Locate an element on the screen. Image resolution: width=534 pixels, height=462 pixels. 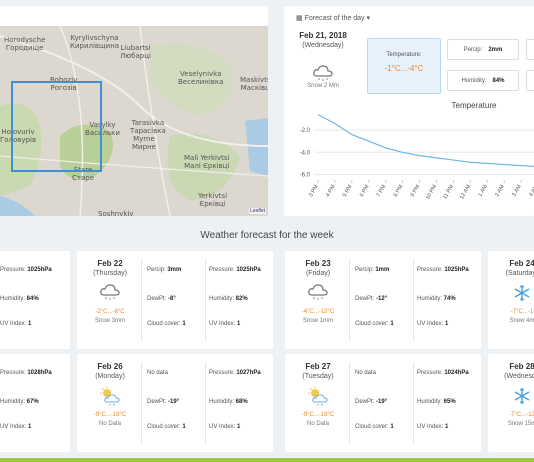
row2-card-3-day-column: Feb 28 (Wednesda -7°C...-12 Snow 15m is located at coordinates (512, 394).